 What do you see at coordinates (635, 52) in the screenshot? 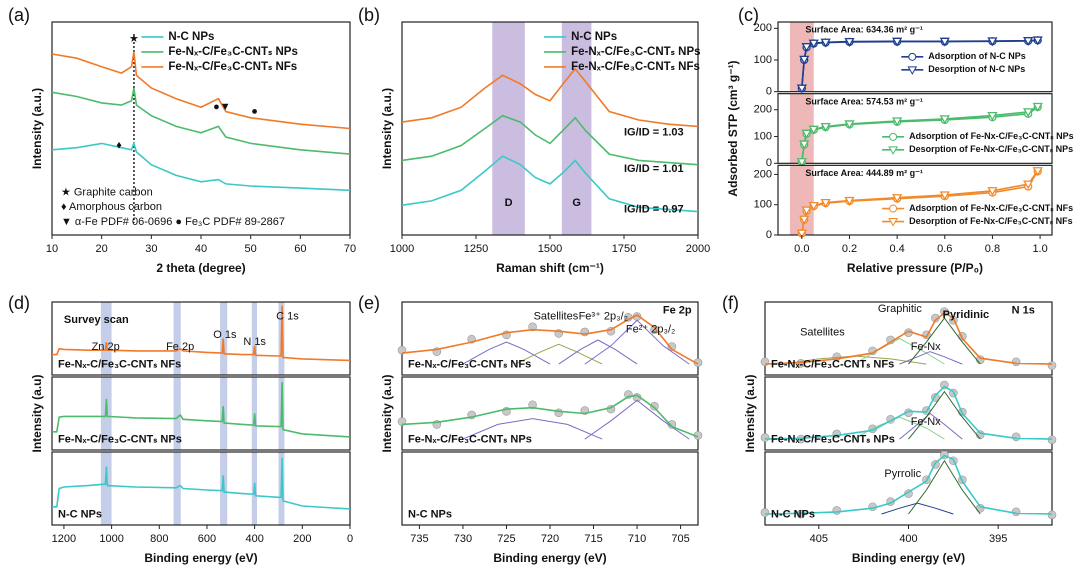
I see `legend-label: Fe-Nₓ-C/Fe₃C-CNTₛ NPs` at bounding box center [635, 52].